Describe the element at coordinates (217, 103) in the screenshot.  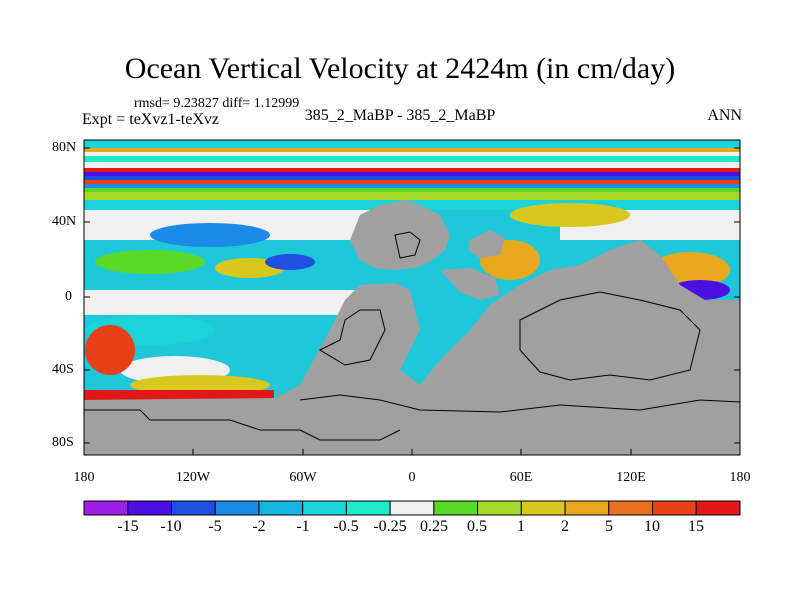
I see `rmsd-diff-stats: rmsd= 9.23827 diff= 1.12999` at that location.